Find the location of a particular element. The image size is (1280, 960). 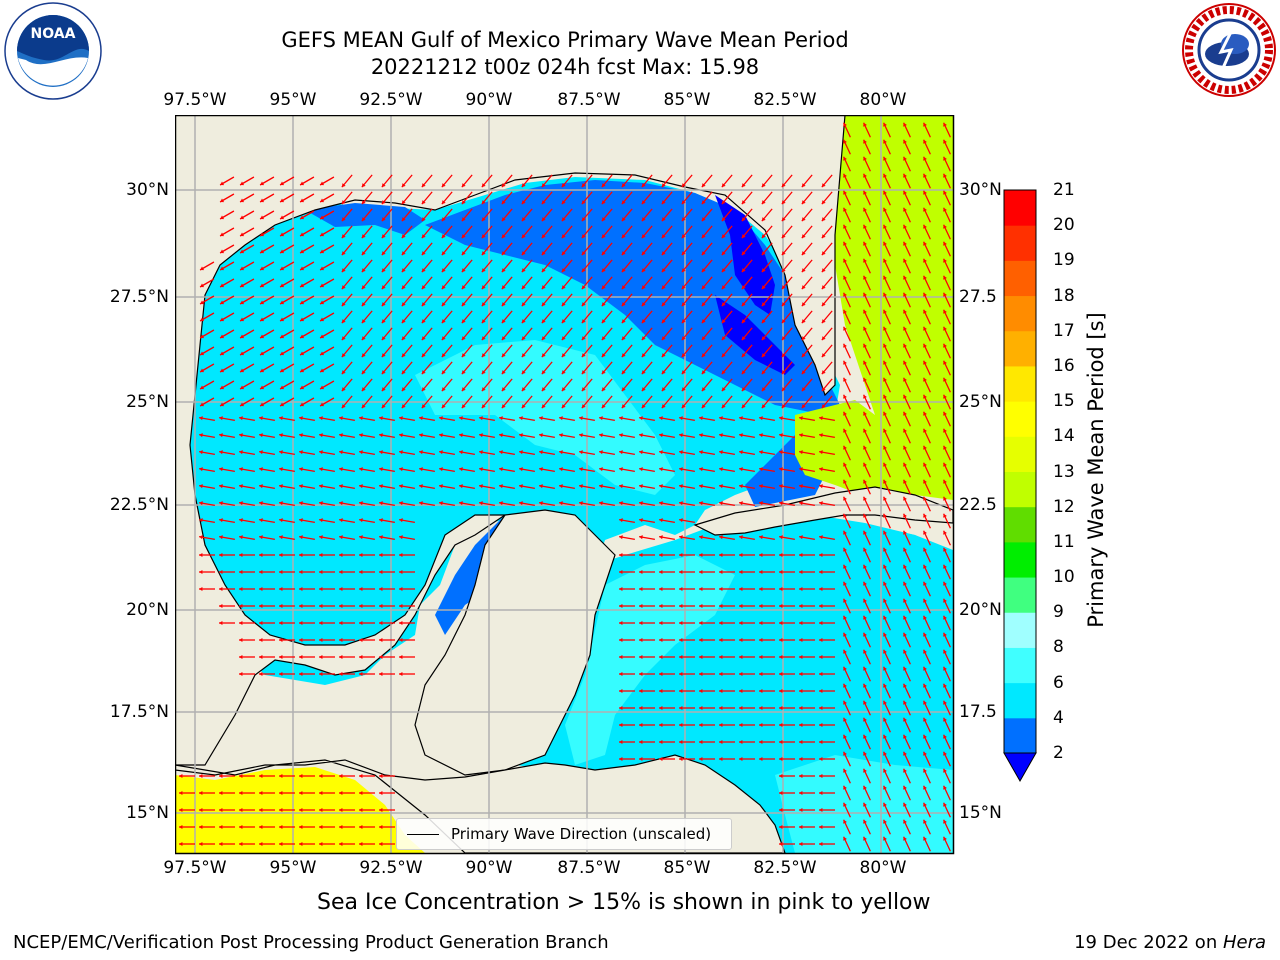

lat-tick-left: 27.5°N is located at coordinates (139, 297).